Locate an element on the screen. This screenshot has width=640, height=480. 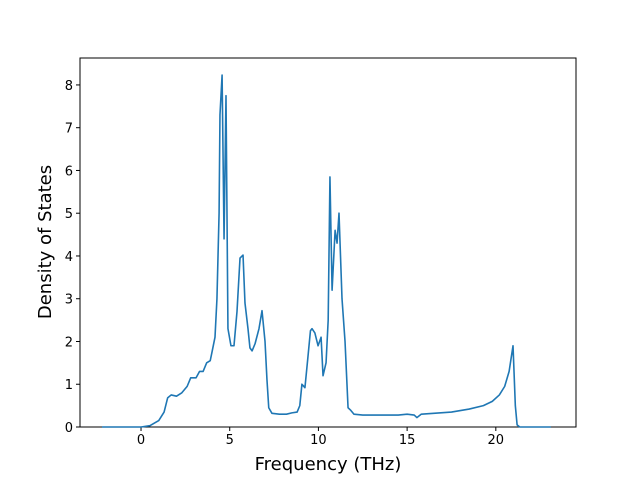
x-axis-label: Frequency (THz) is located at coordinates (328, 464).